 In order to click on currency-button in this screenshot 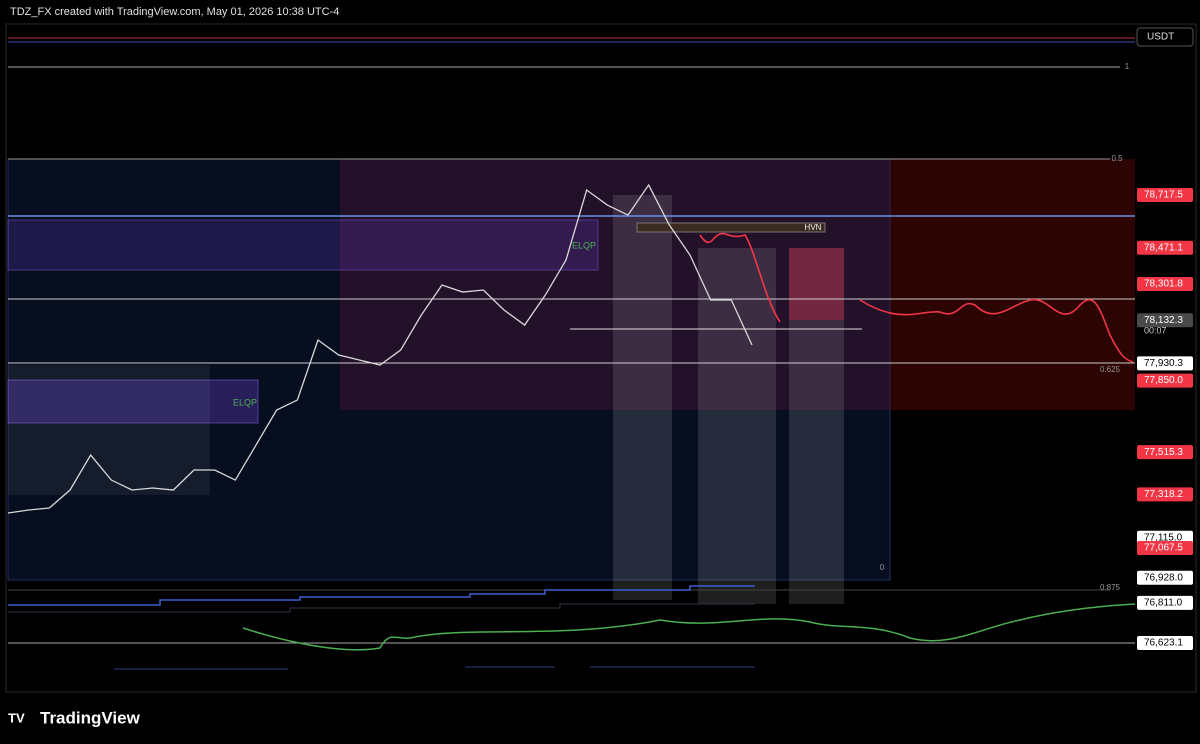, I will do `click(1165, 37)`.